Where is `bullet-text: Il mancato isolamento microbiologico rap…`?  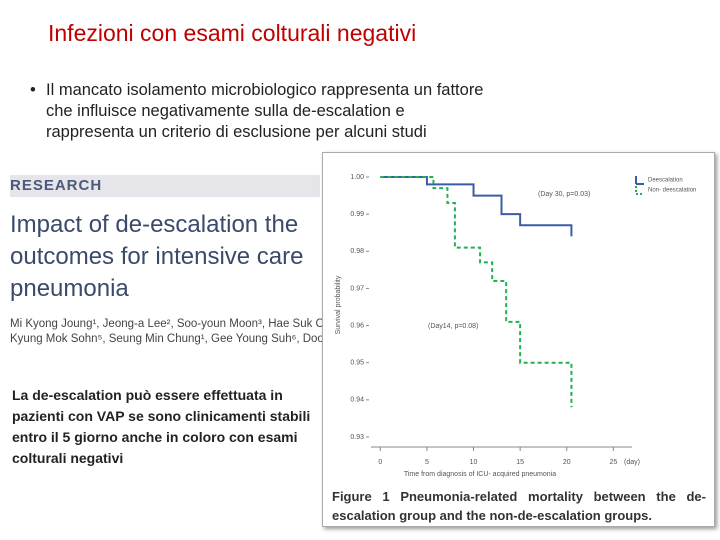 bullet-text: Il mancato isolamento microbiologico rap… is located at coordinates (263, 111).